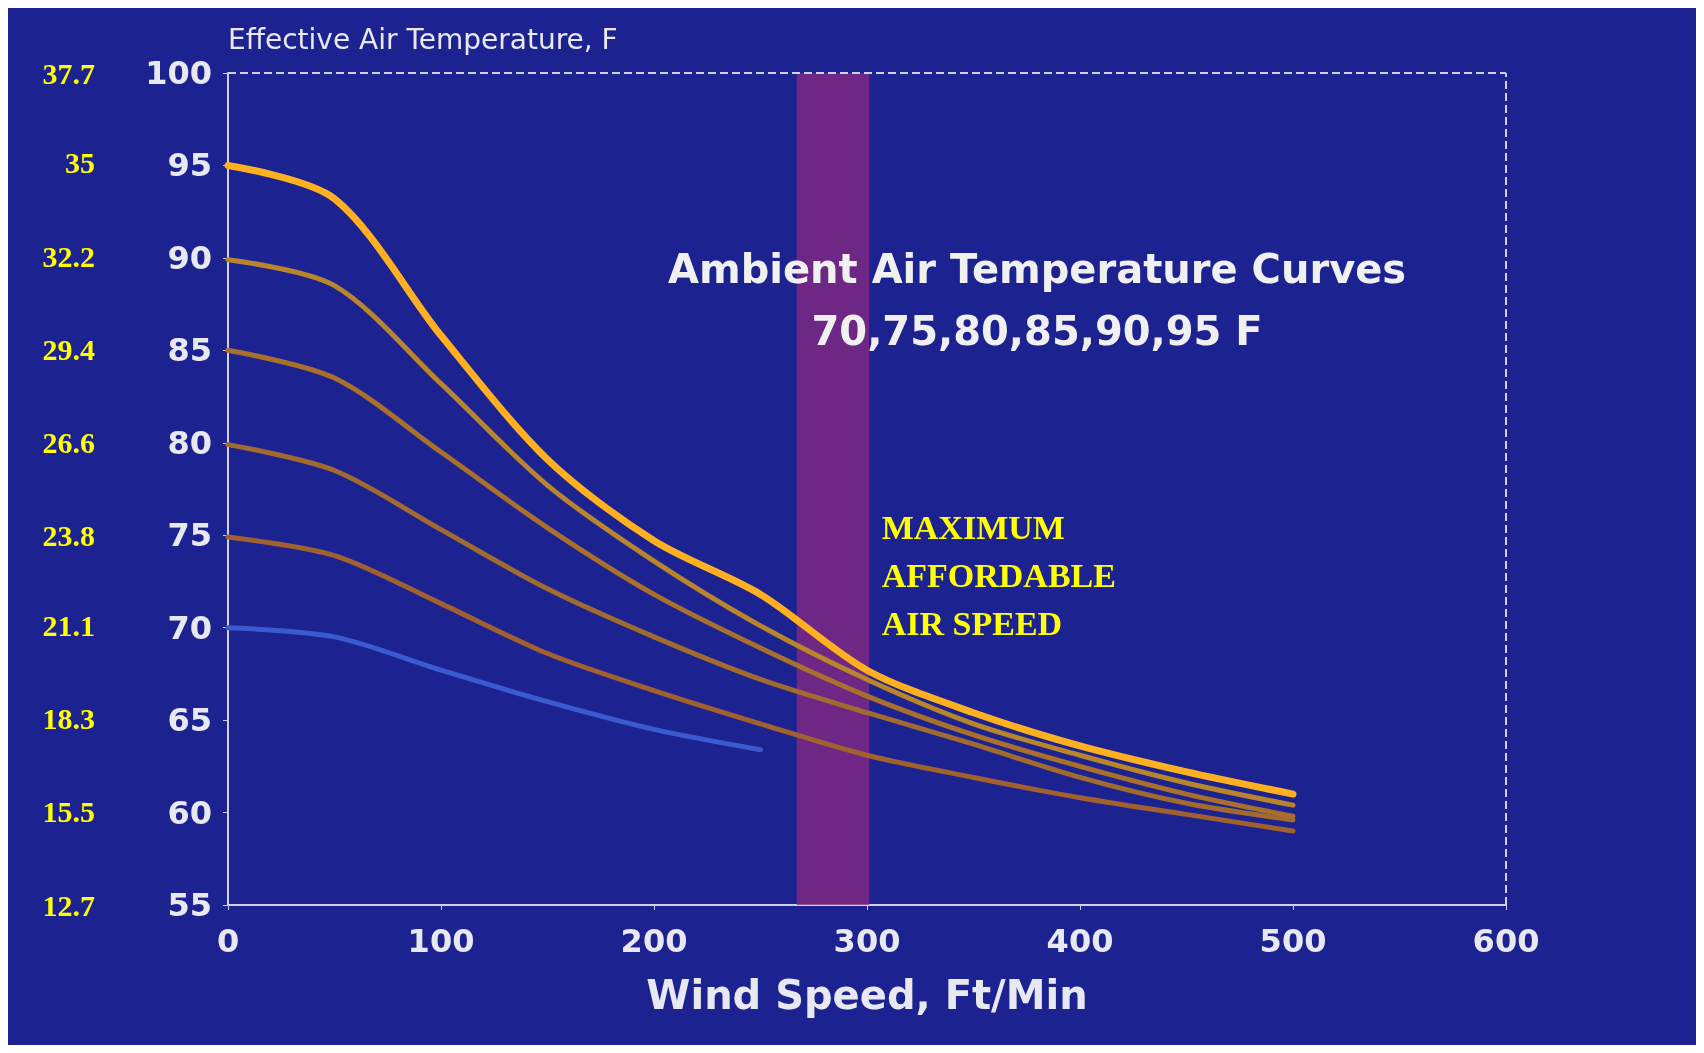  I want to click on y-tick-label: 55, so click(189, 905).